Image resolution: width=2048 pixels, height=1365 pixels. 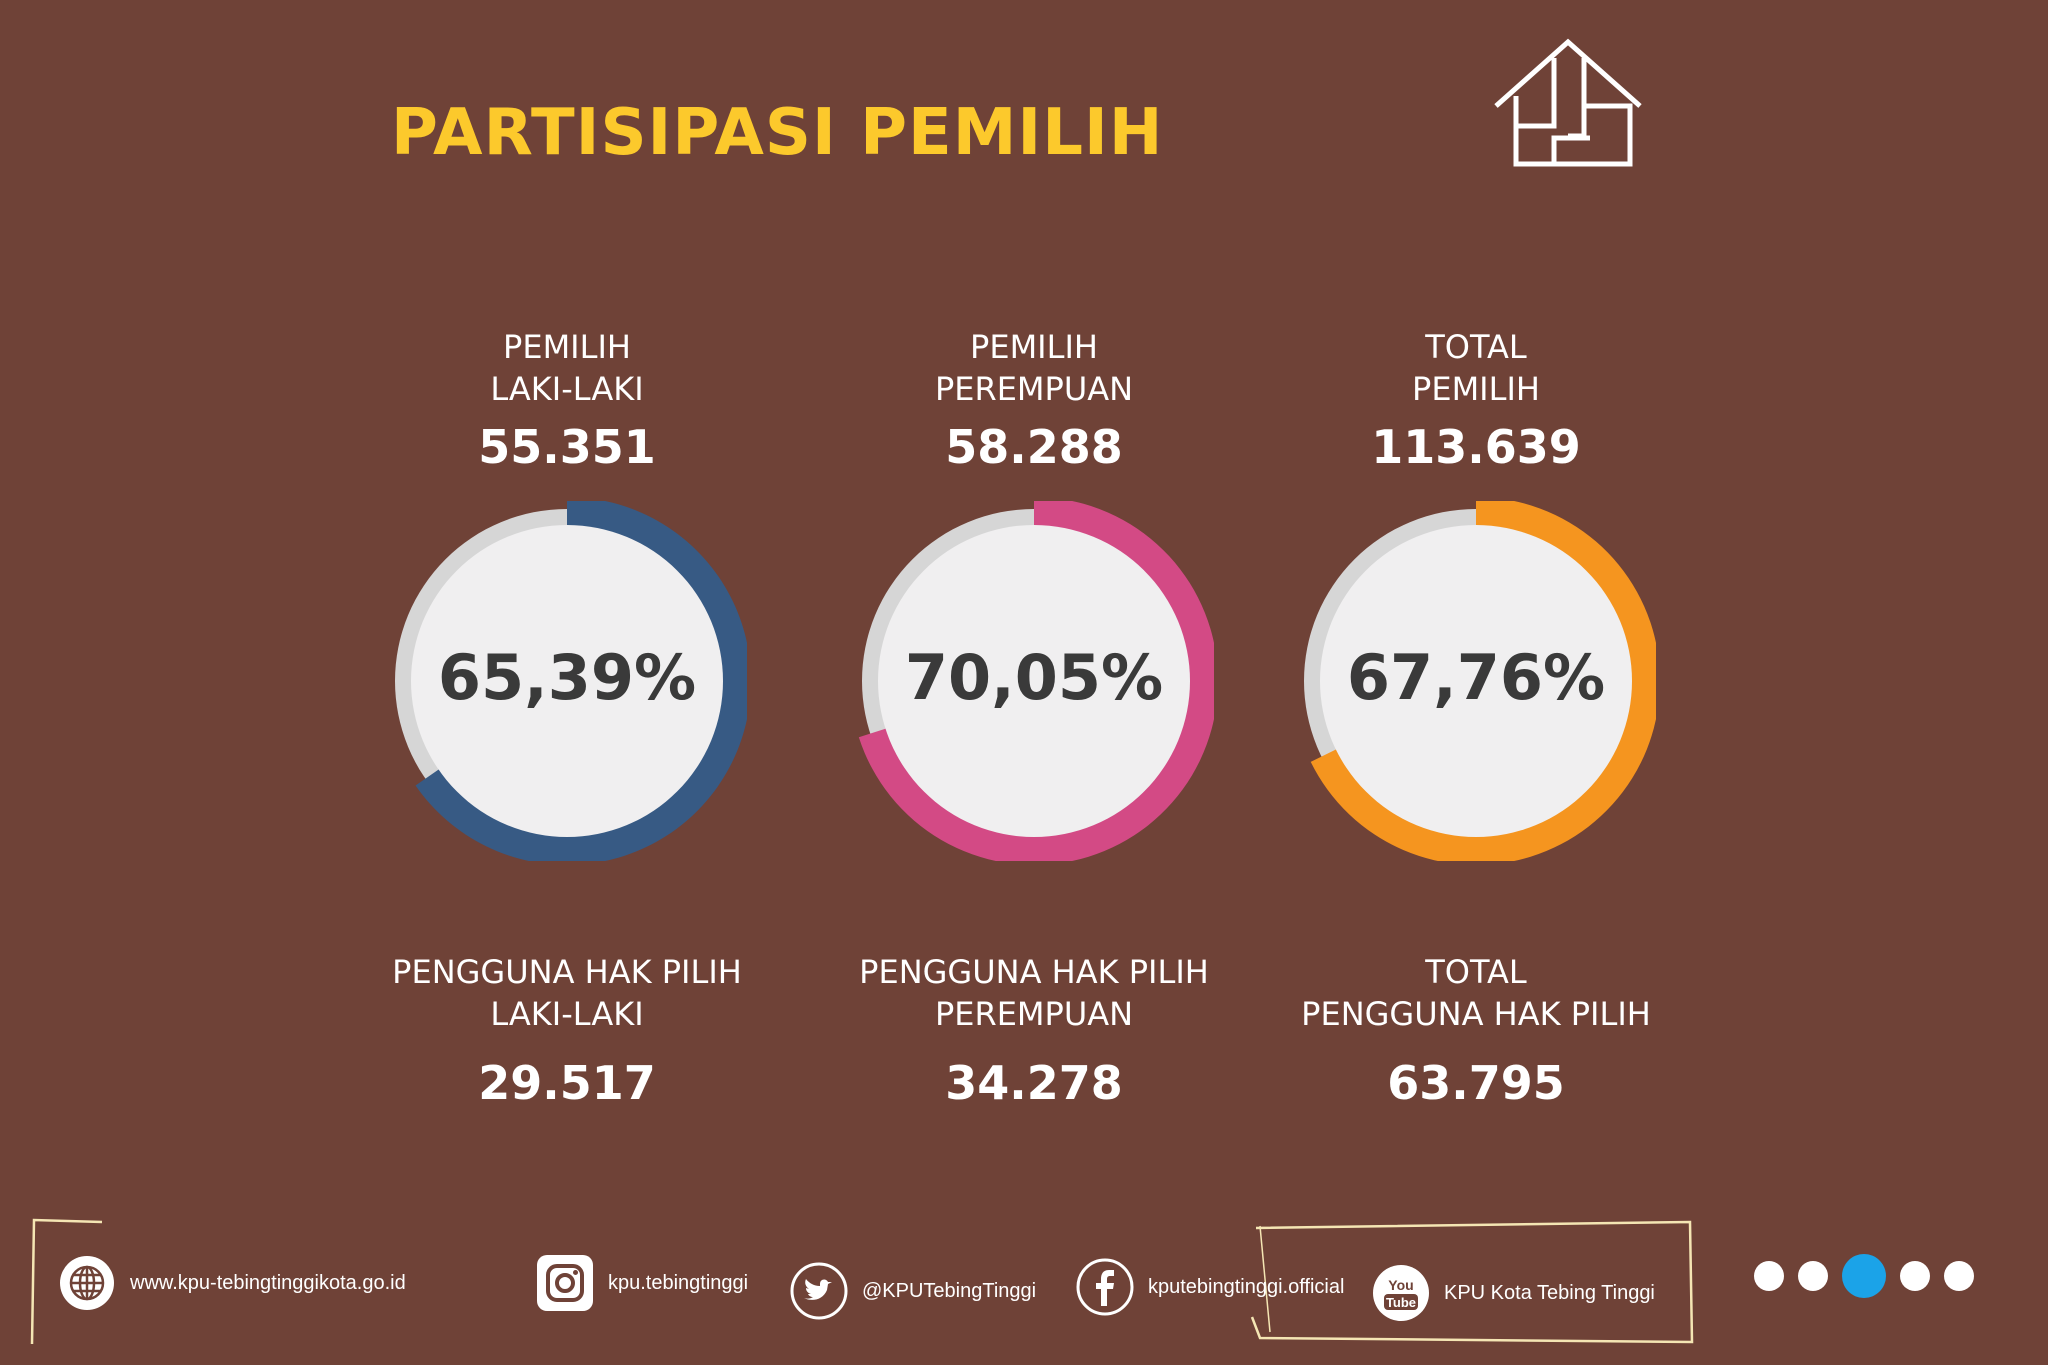 I want to click on chart-1-bottom-label-1: PENGGUNA HAK PILIH, so click(x=567, y=972).